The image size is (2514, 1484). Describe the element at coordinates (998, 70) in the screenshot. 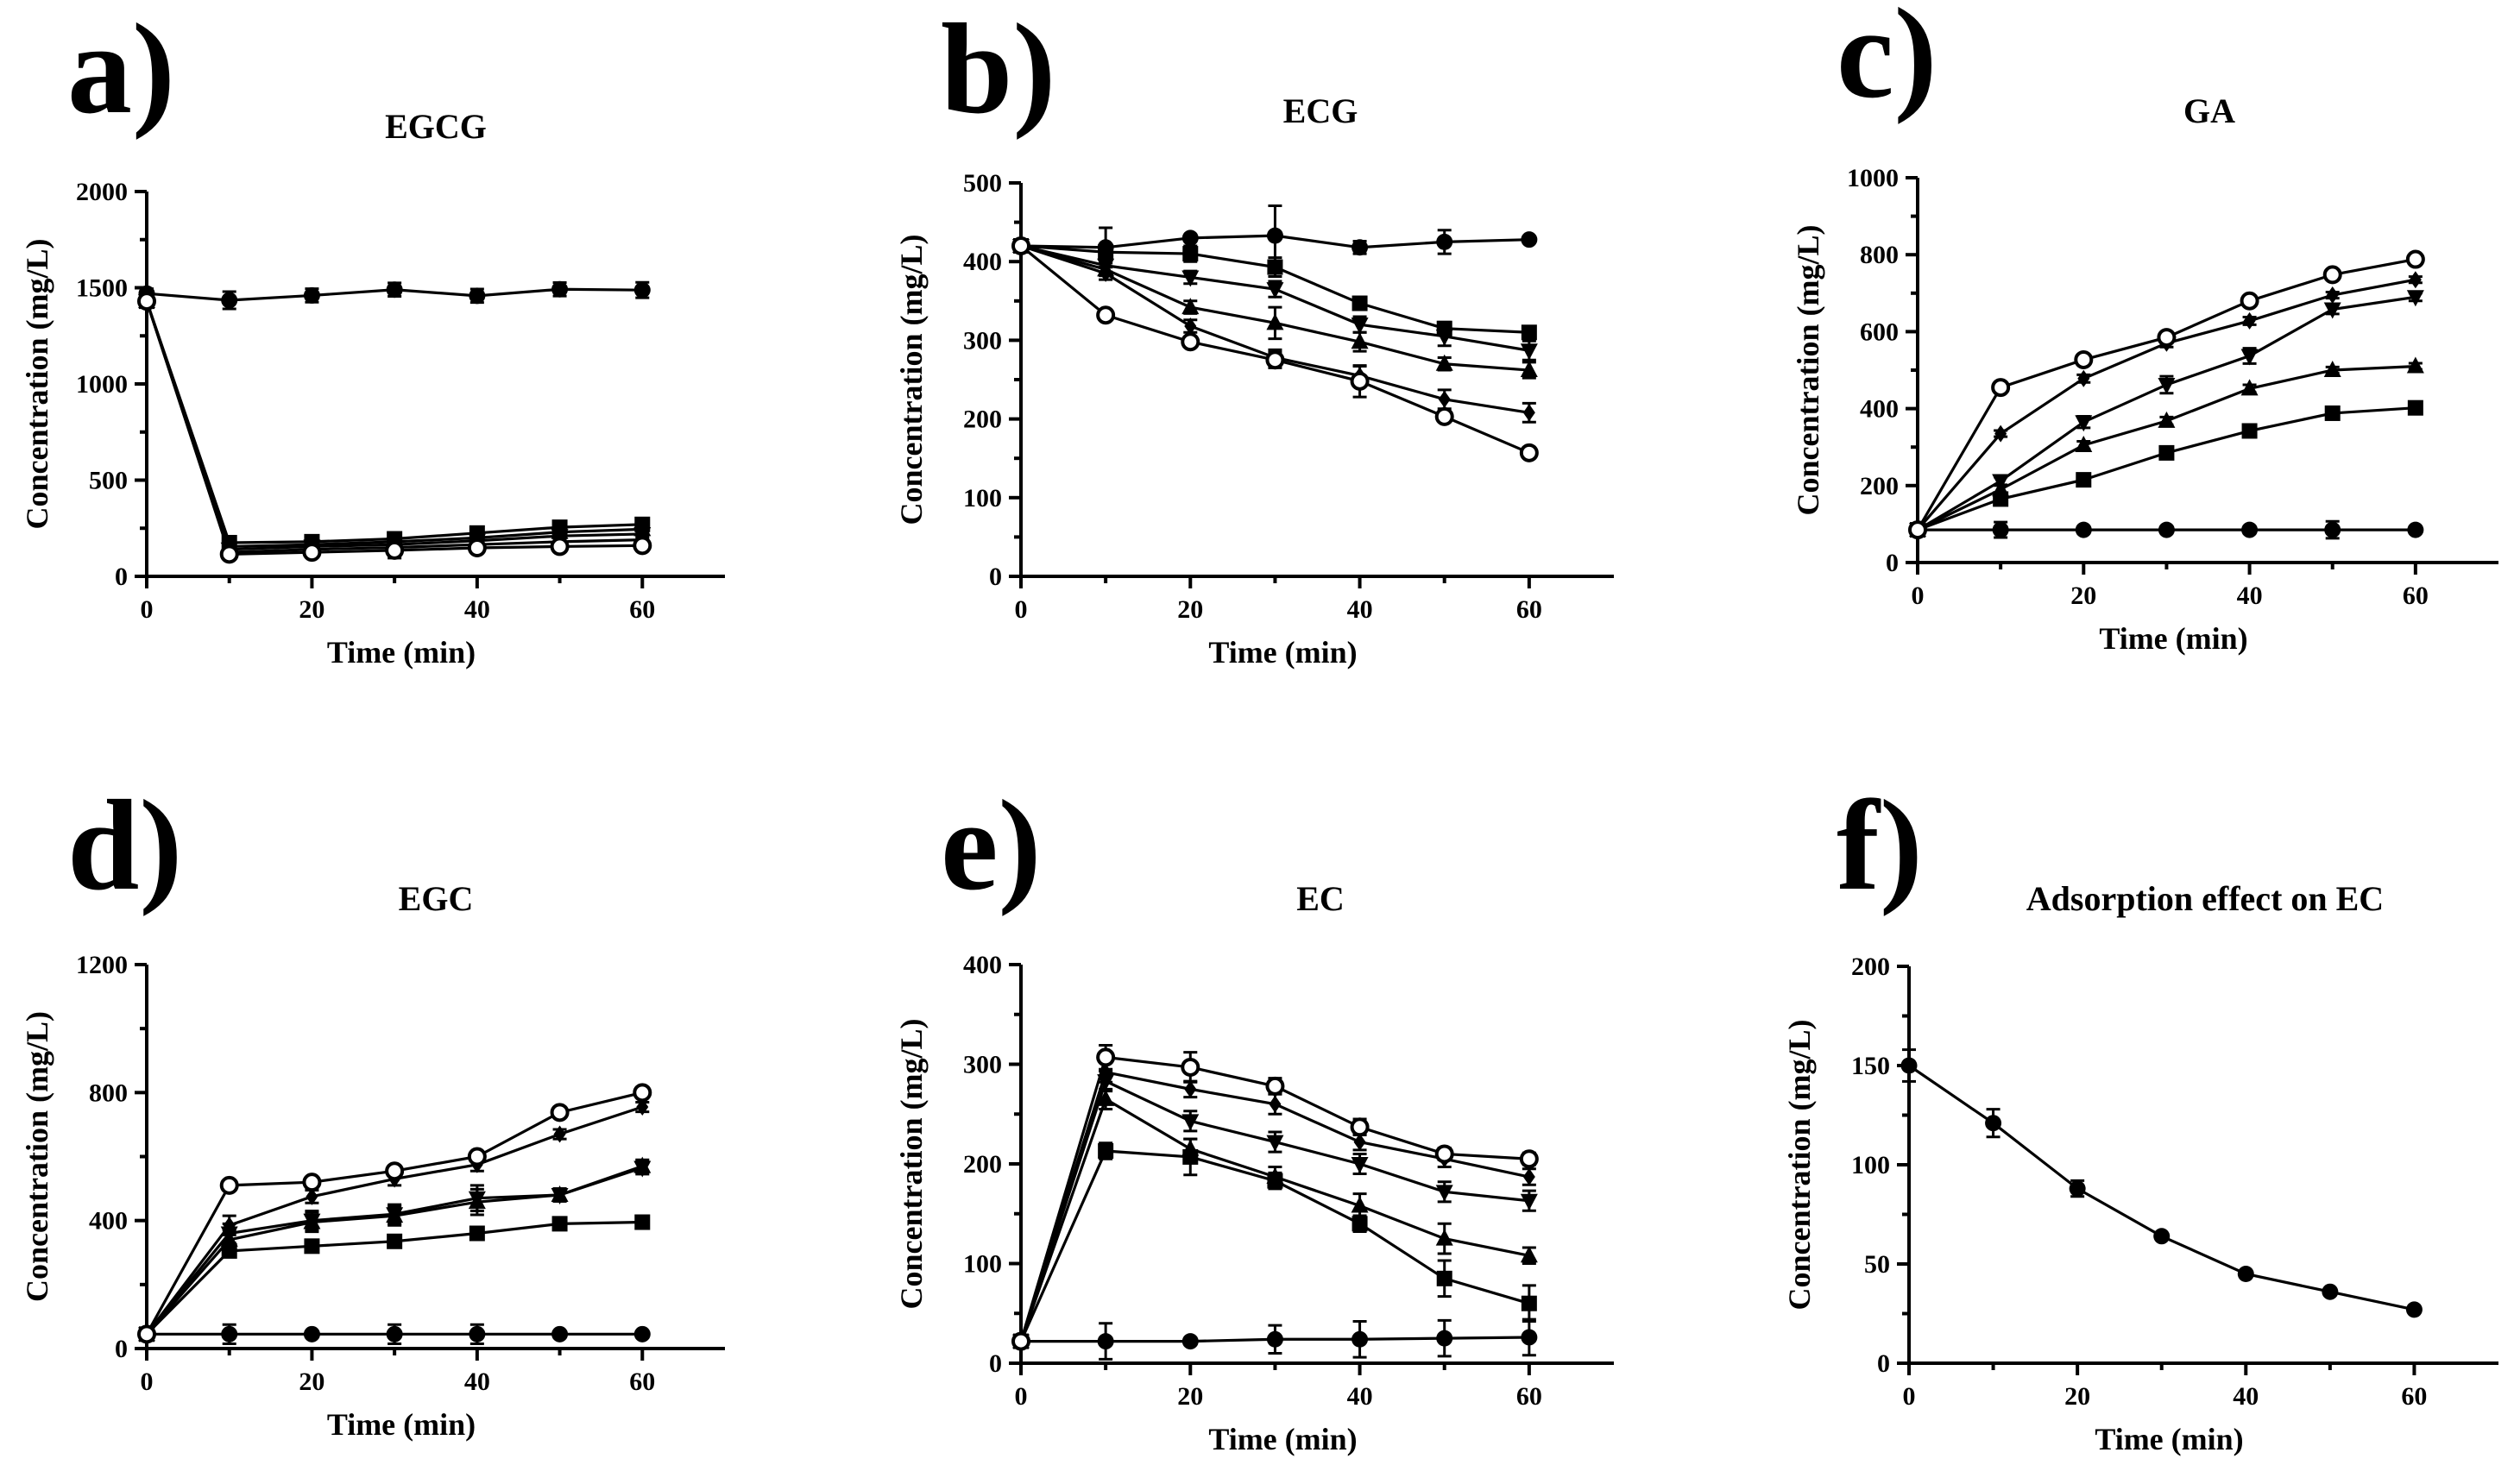

I see `panel-letter: b)` at that location.